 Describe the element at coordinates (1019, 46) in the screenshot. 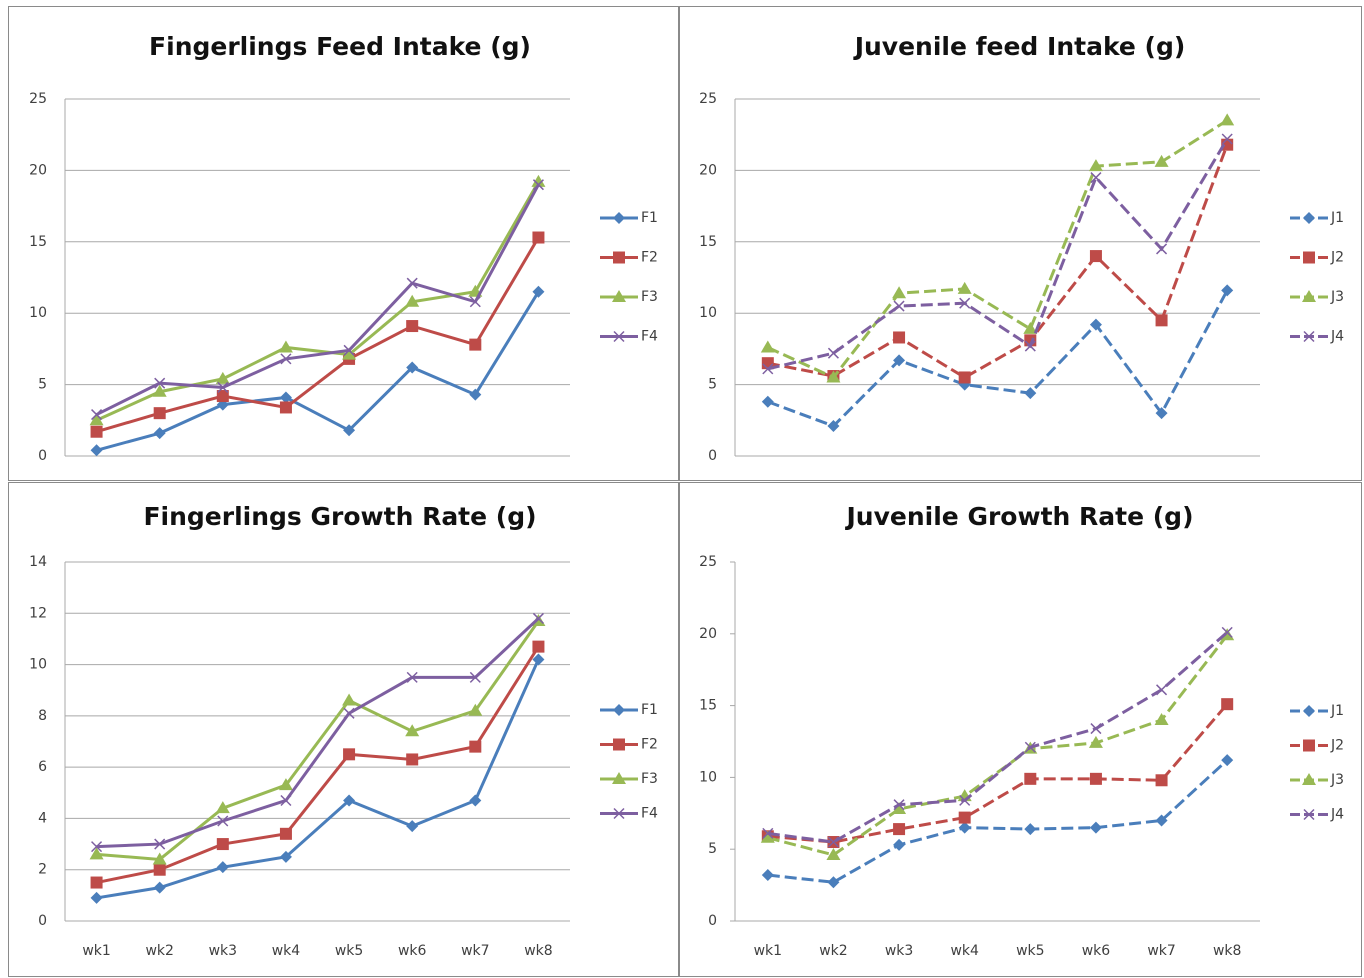

I see `chart-title: Juvenile feed Intake (g)` at that location.